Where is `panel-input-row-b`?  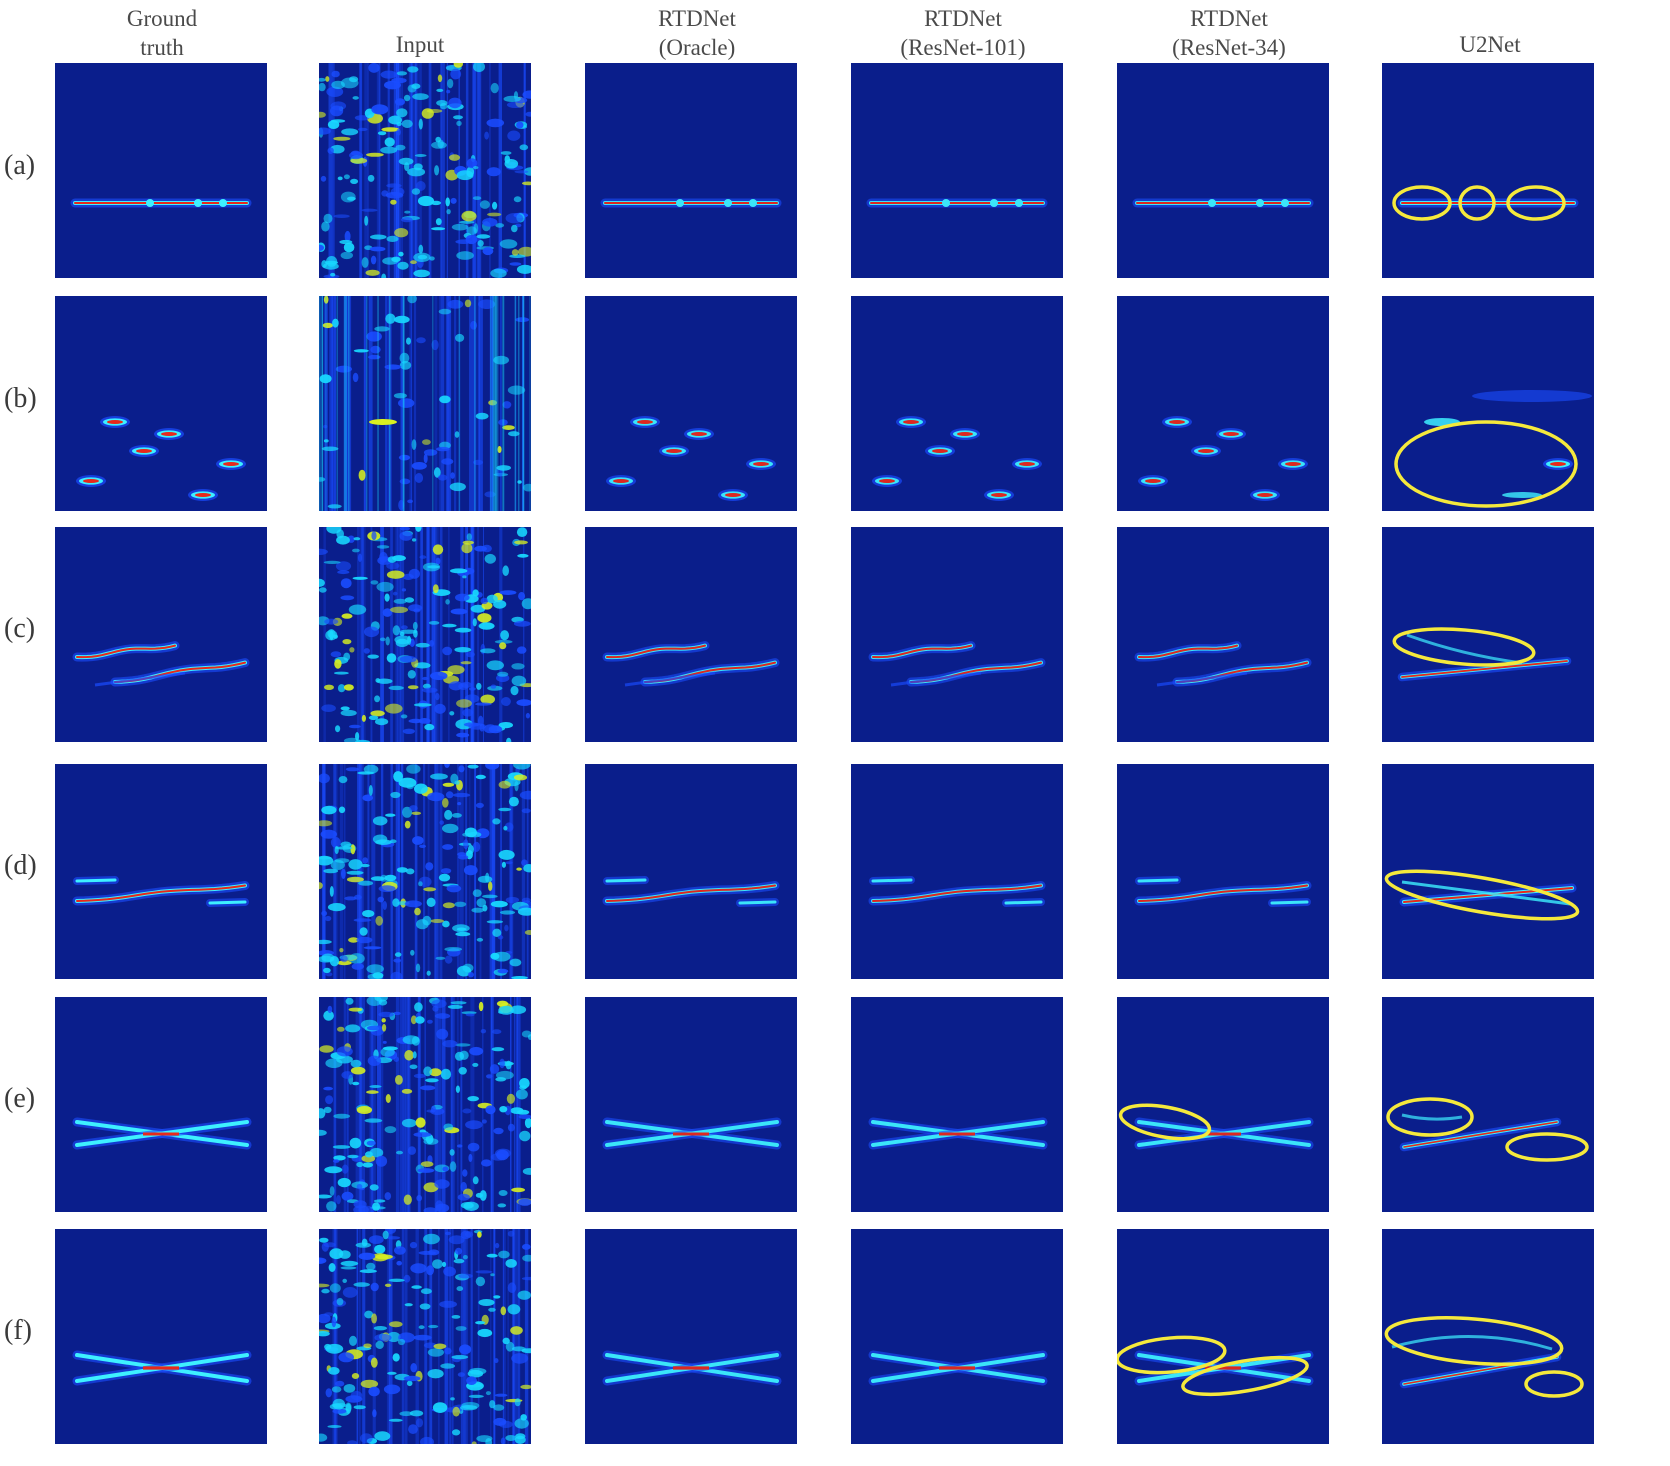
panel-input-row-b is located at coordinates (425, 403).